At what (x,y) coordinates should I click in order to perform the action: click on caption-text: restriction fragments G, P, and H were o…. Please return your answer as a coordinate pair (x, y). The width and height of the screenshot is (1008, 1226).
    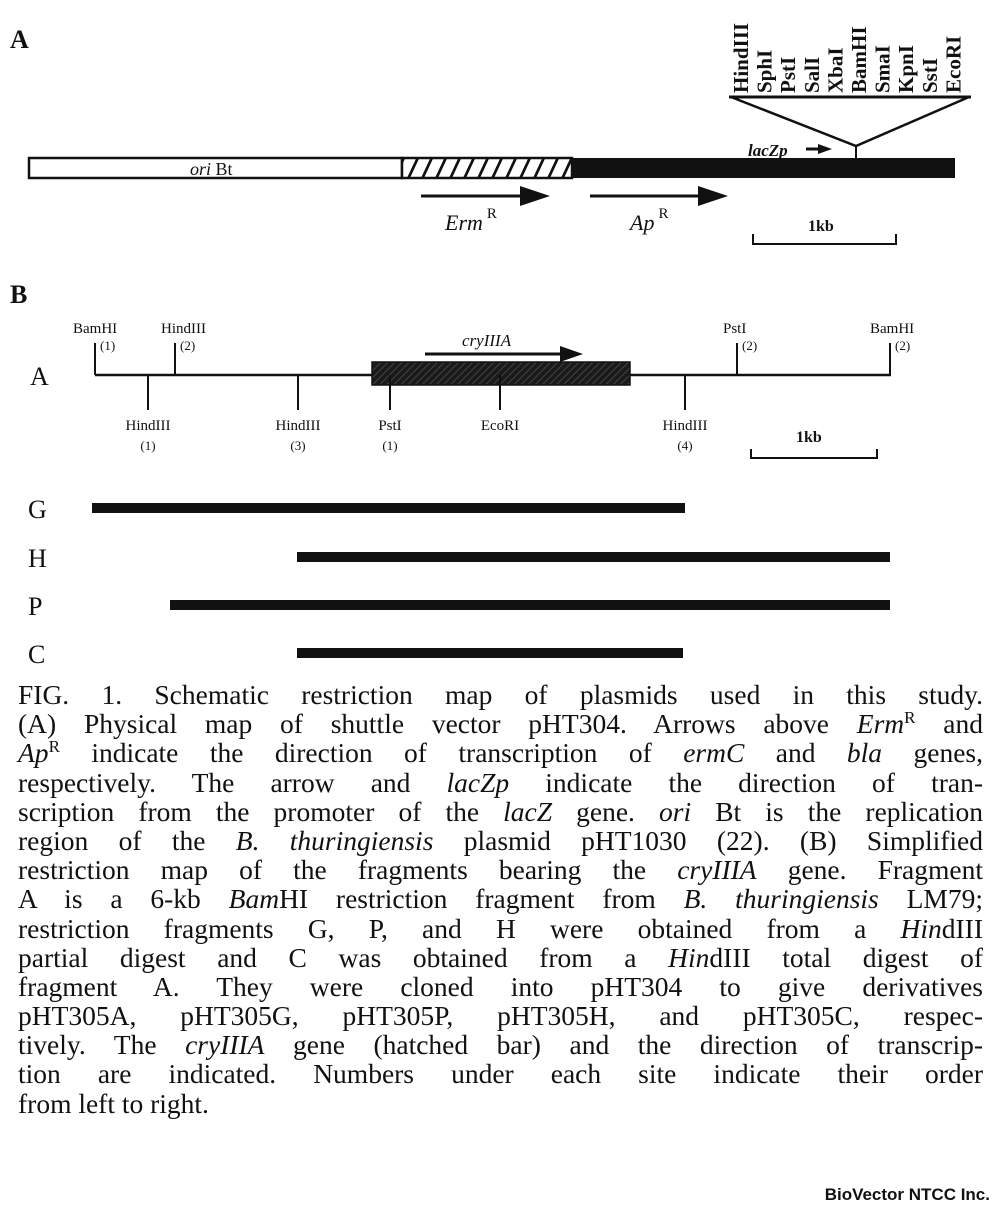
    Looking at the image, I should click on (459, 928).